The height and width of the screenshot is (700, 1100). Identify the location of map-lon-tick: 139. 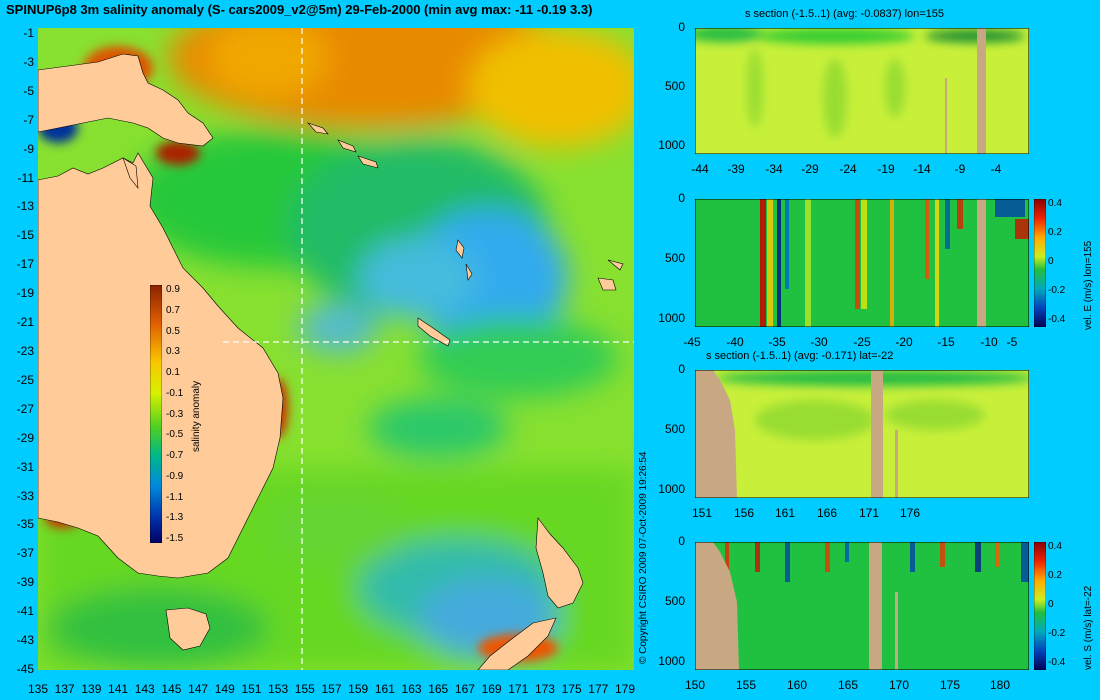
(91, 689).